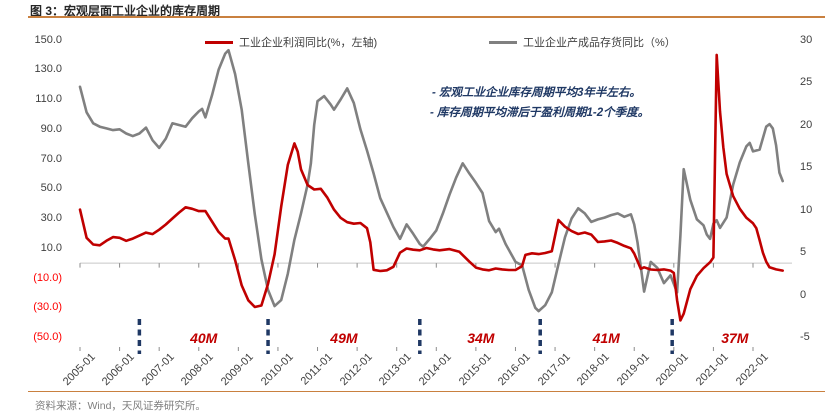  Describe the element at coordinates (48, 69) in the screenshot. I see `left-axis-tick: 130.0` at that location.